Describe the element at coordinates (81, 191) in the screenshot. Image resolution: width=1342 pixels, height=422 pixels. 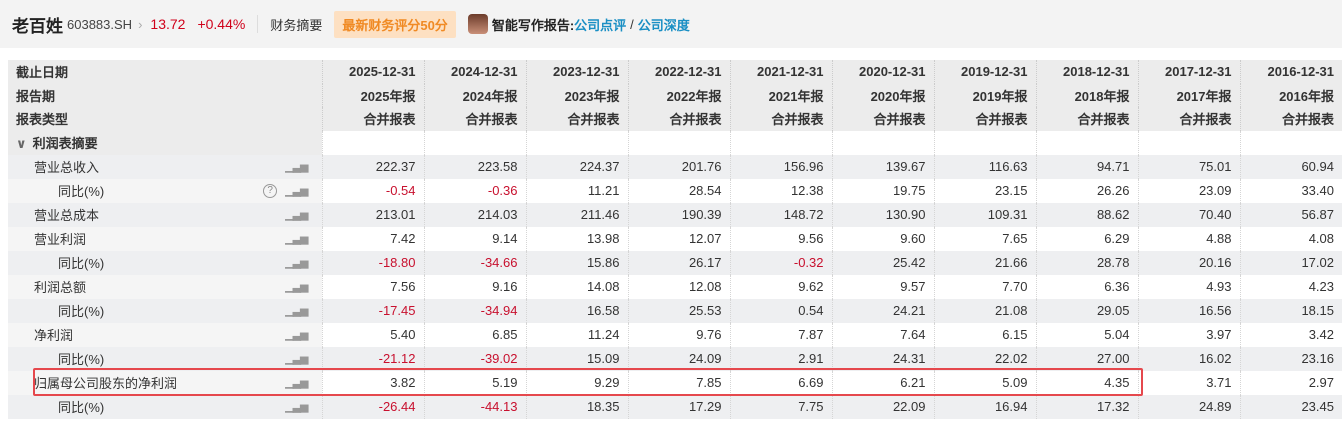
I see `row-label: 同比(%)` at that location.